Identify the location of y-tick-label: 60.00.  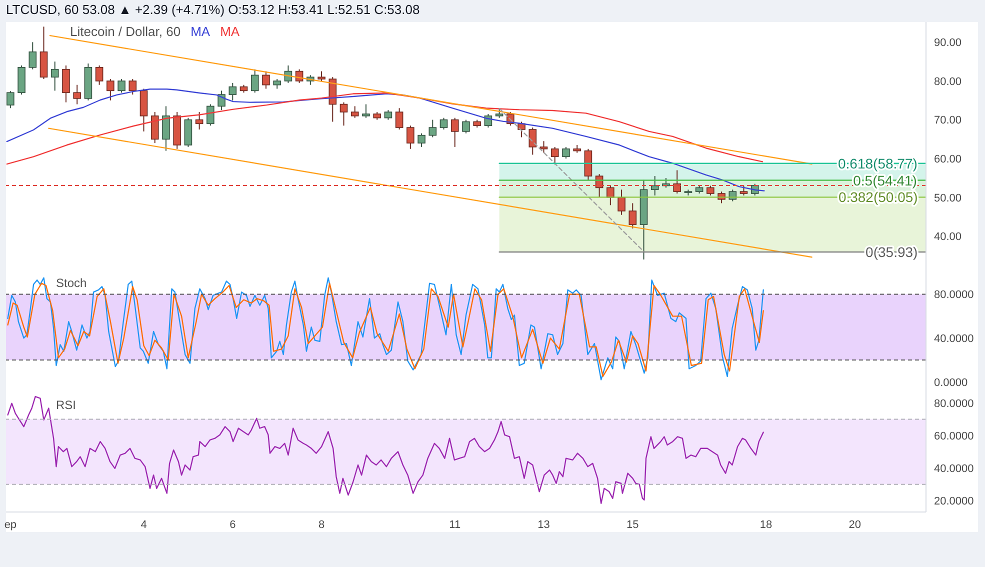
(948, 159).